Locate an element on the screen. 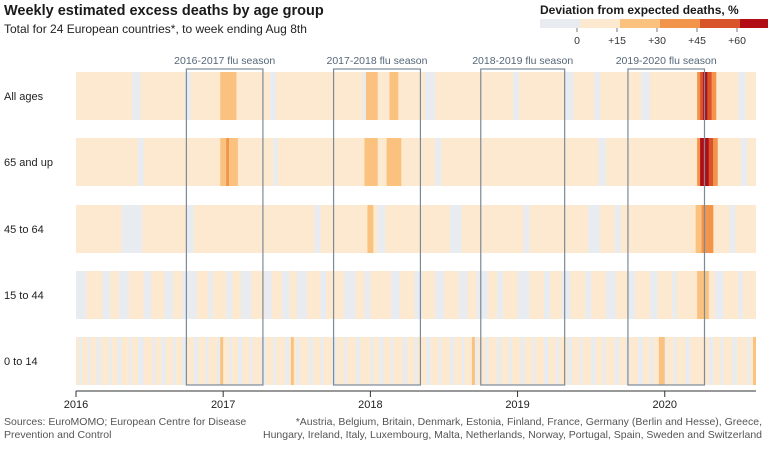 The width and height of the screenshot is (768, 454). heatmap-row: All ages is located at coordinates (380, 96).